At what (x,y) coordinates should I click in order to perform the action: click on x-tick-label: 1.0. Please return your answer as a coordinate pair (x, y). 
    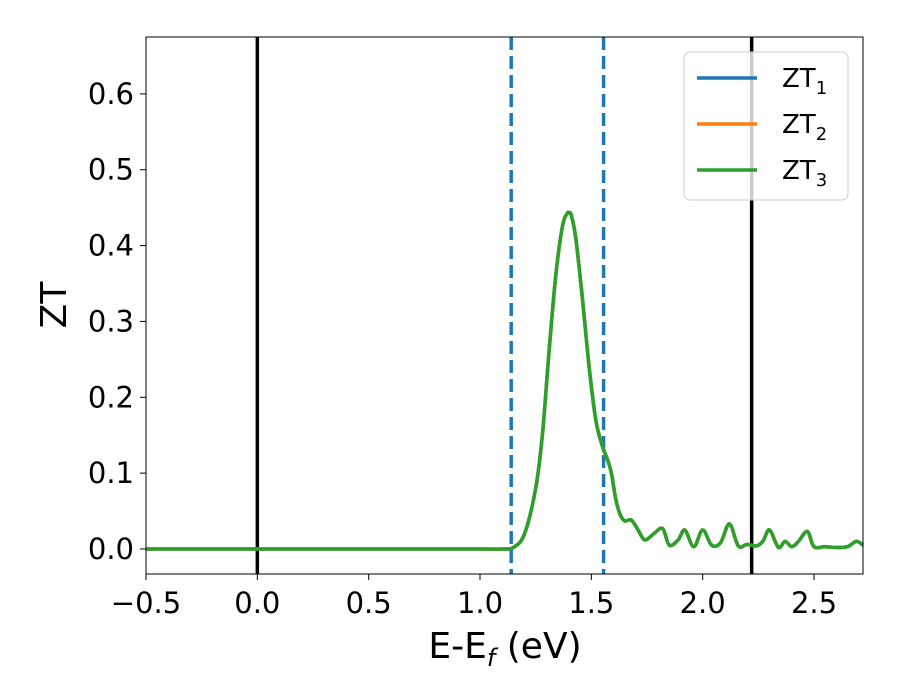
    Looking at the image, I should click on (480, 603).